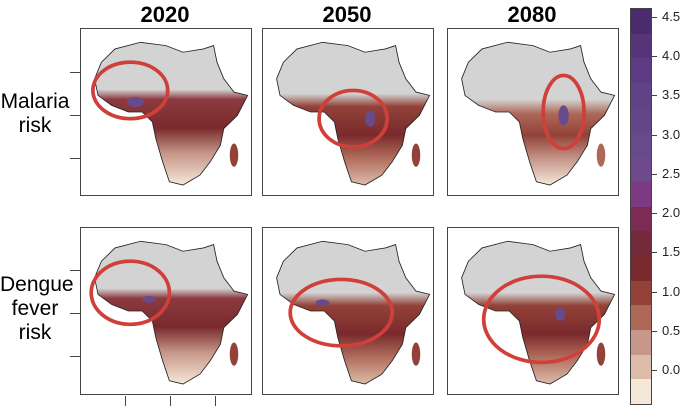 The height and width of the screenshot is (411, 700). What do you see at coordinates (671, 16) in the screenshot?
I see `colorbar-tick-label: 4.5` at bounding box center [671, 16].